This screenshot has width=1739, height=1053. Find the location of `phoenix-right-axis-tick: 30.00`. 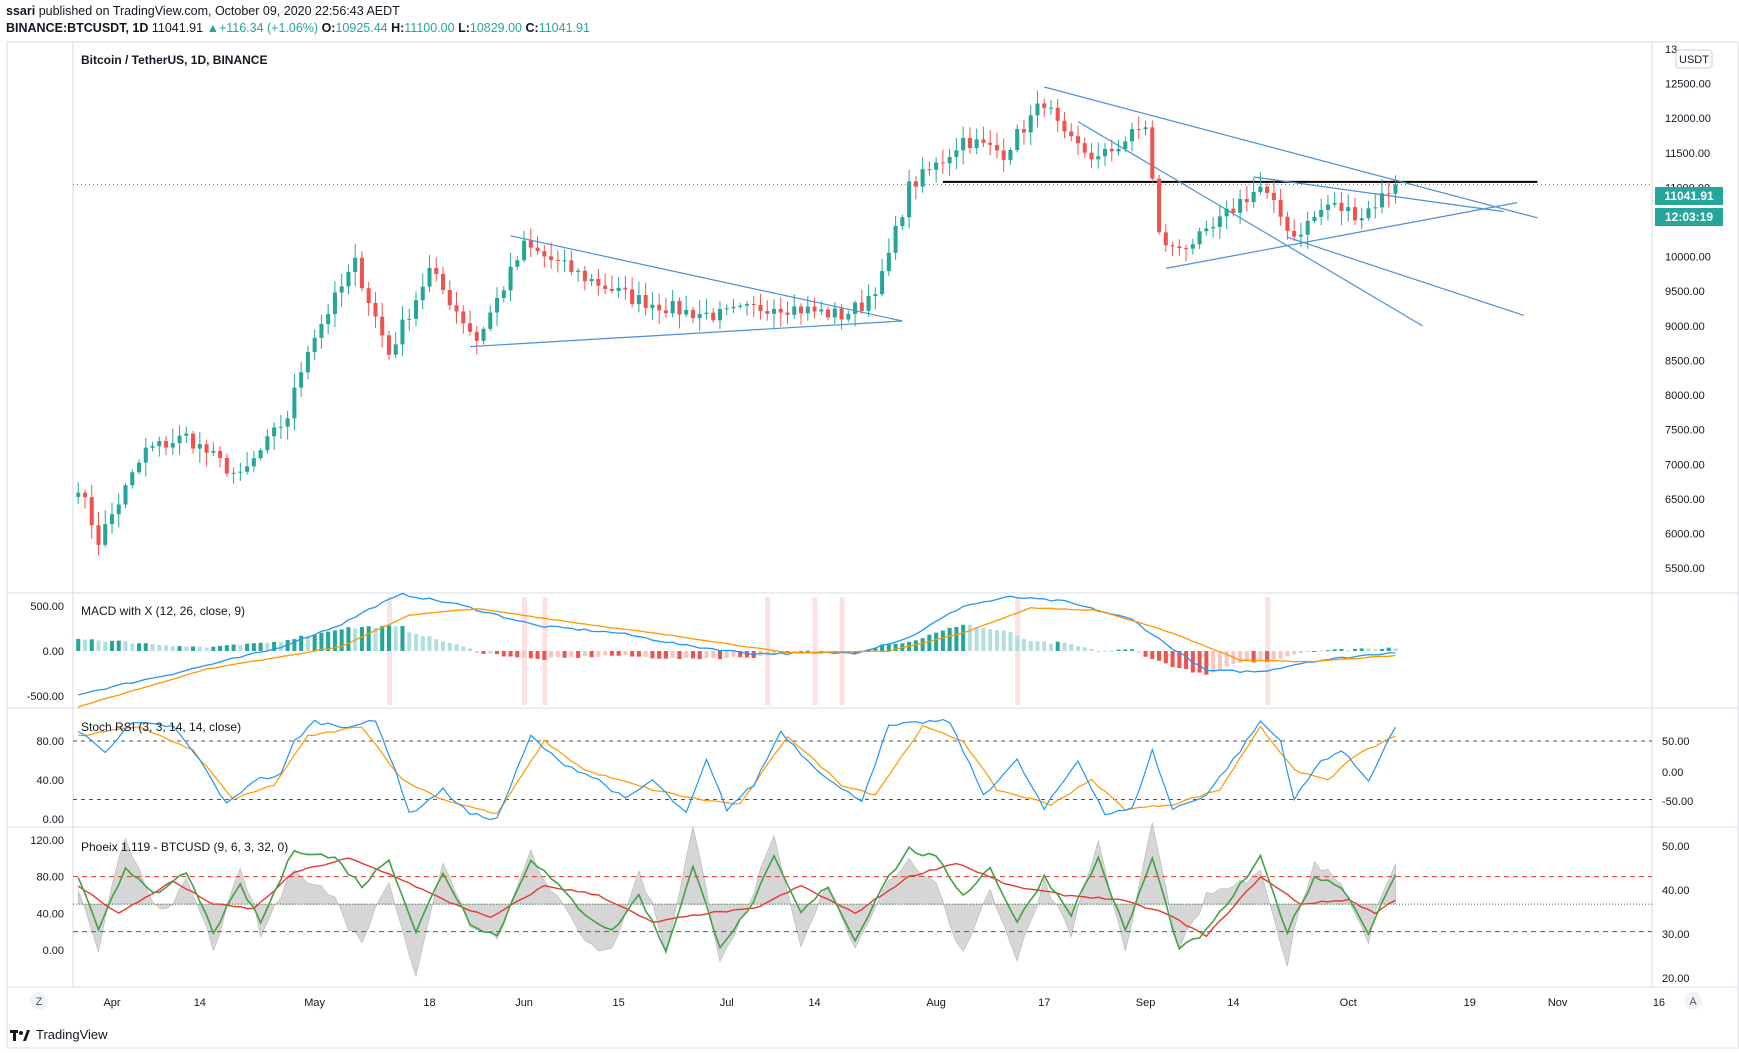

phoenix-right-axis-tick: 30.00 is located at coordinates (1676, 935).